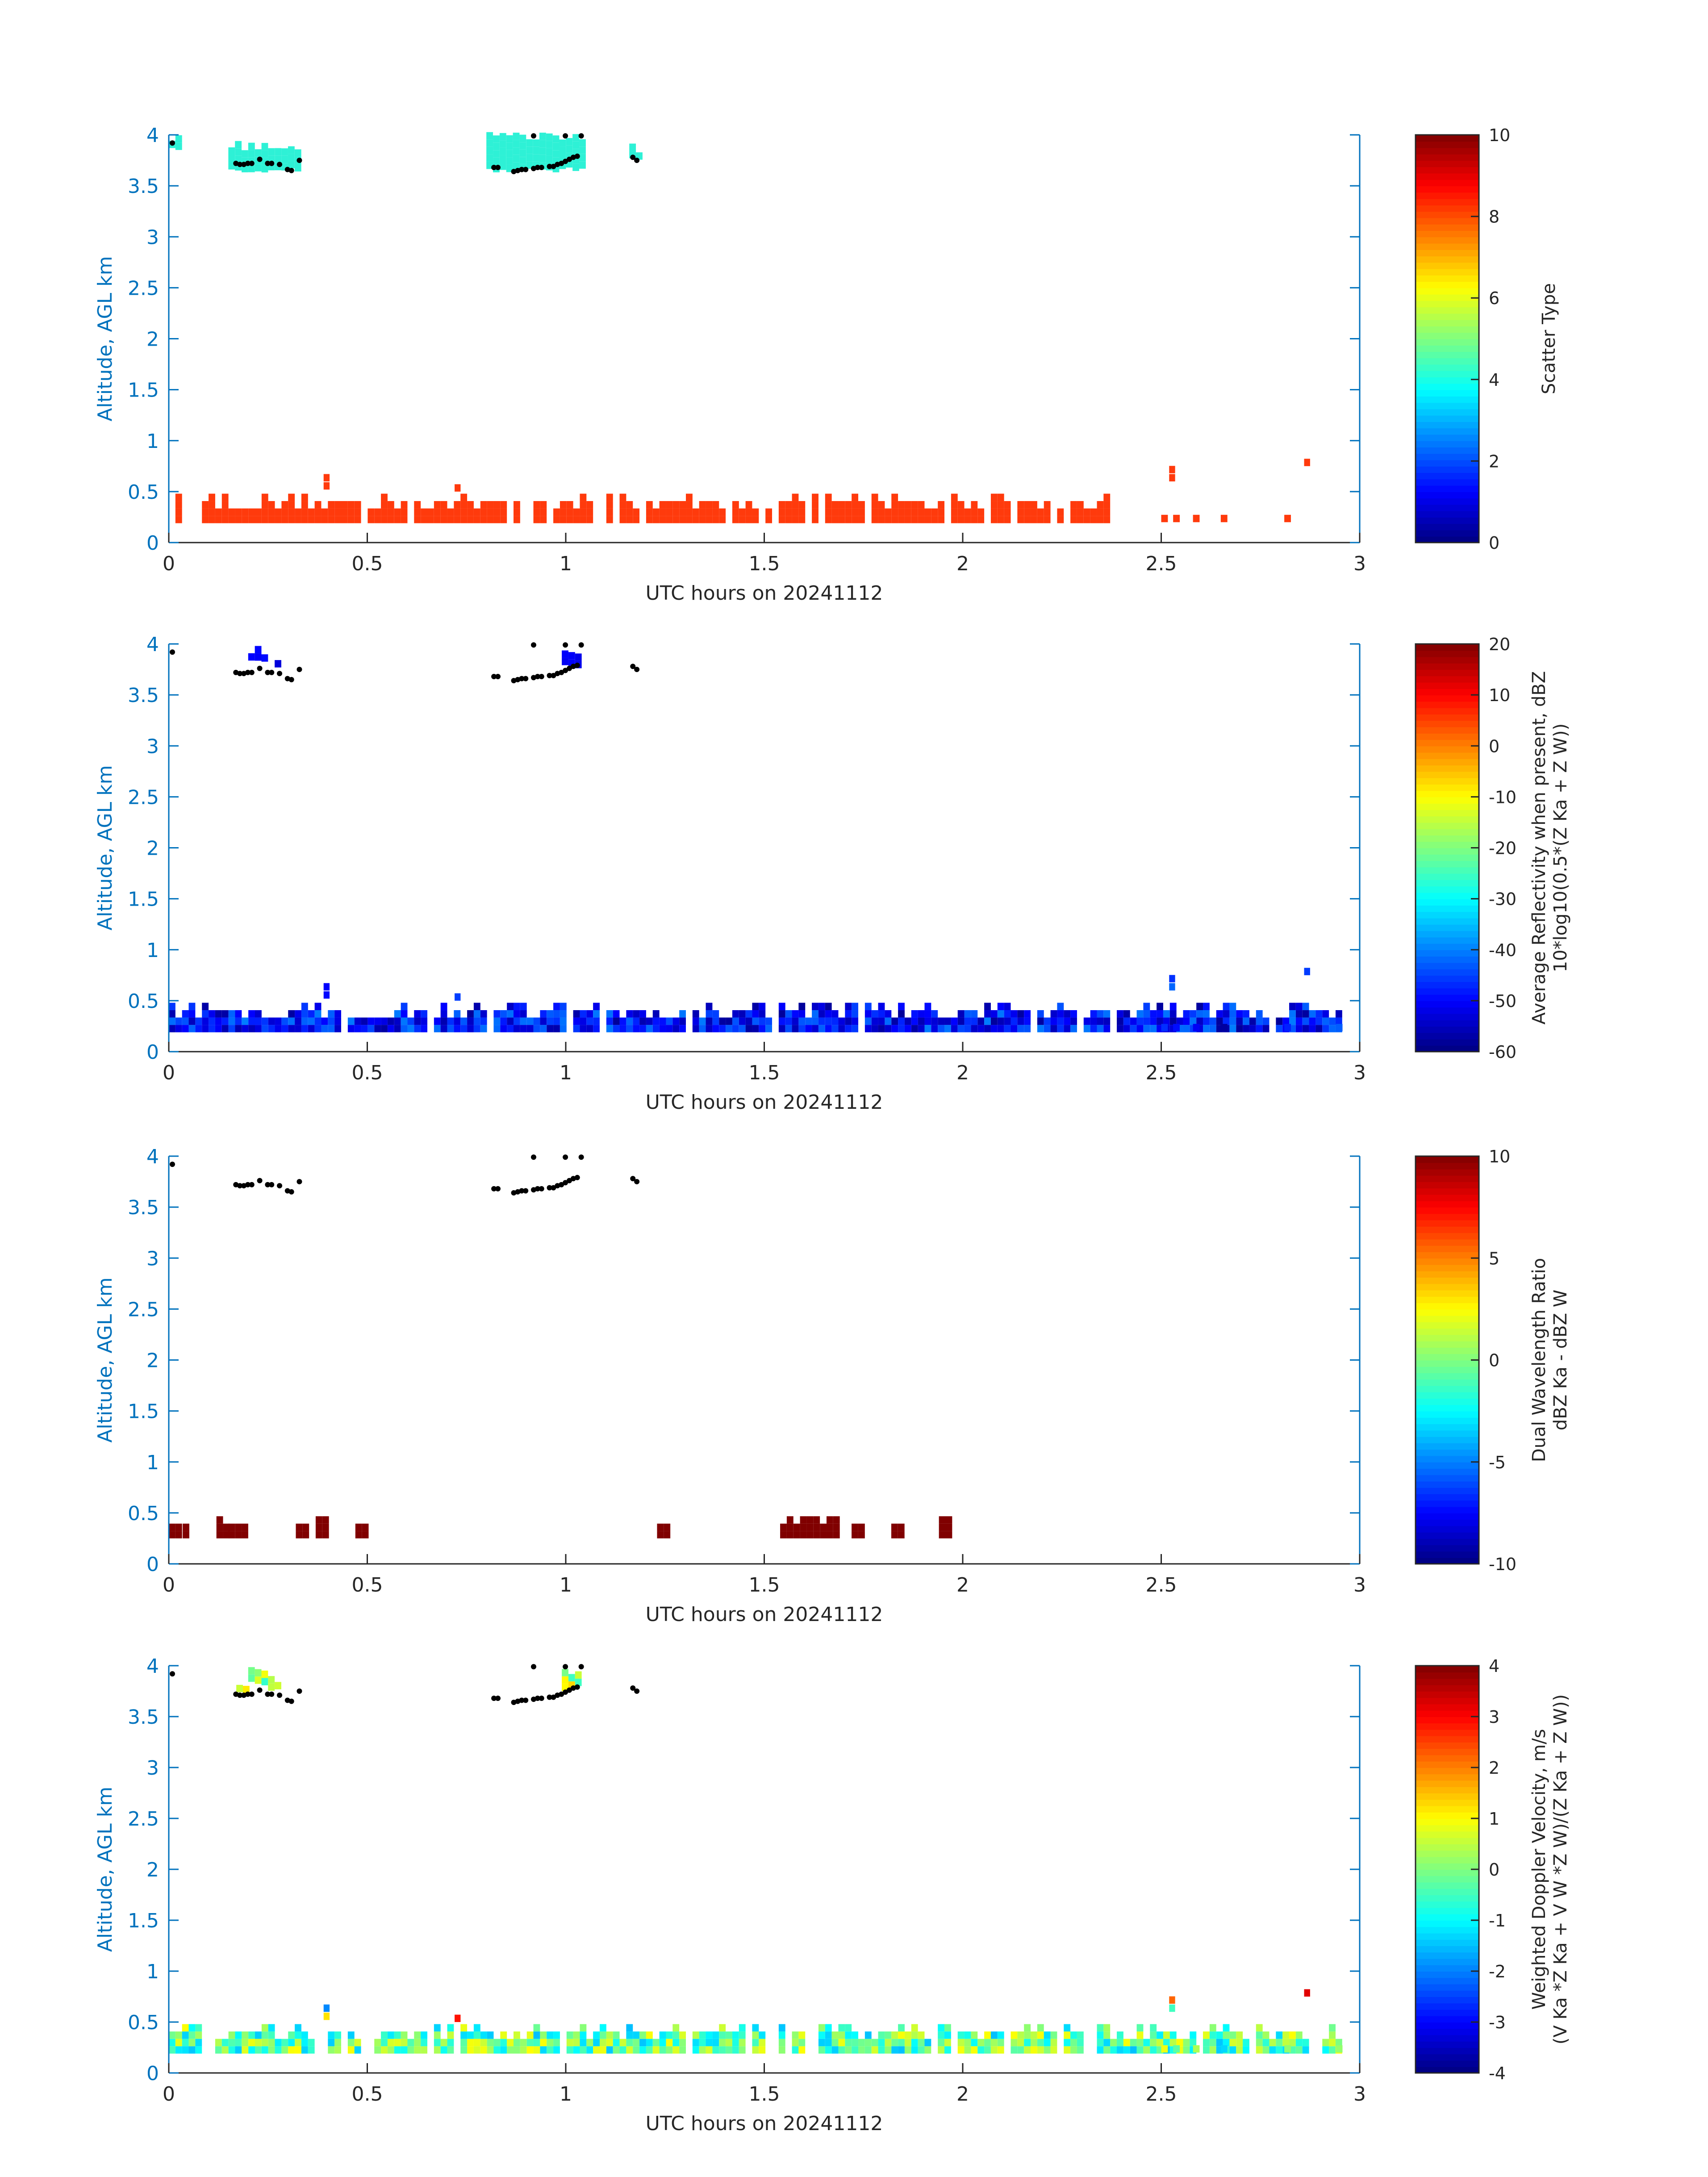 The image size is (1708, 2177). I want to click on y-axis-label: Altitude, AGL km, so click(105, 1869).